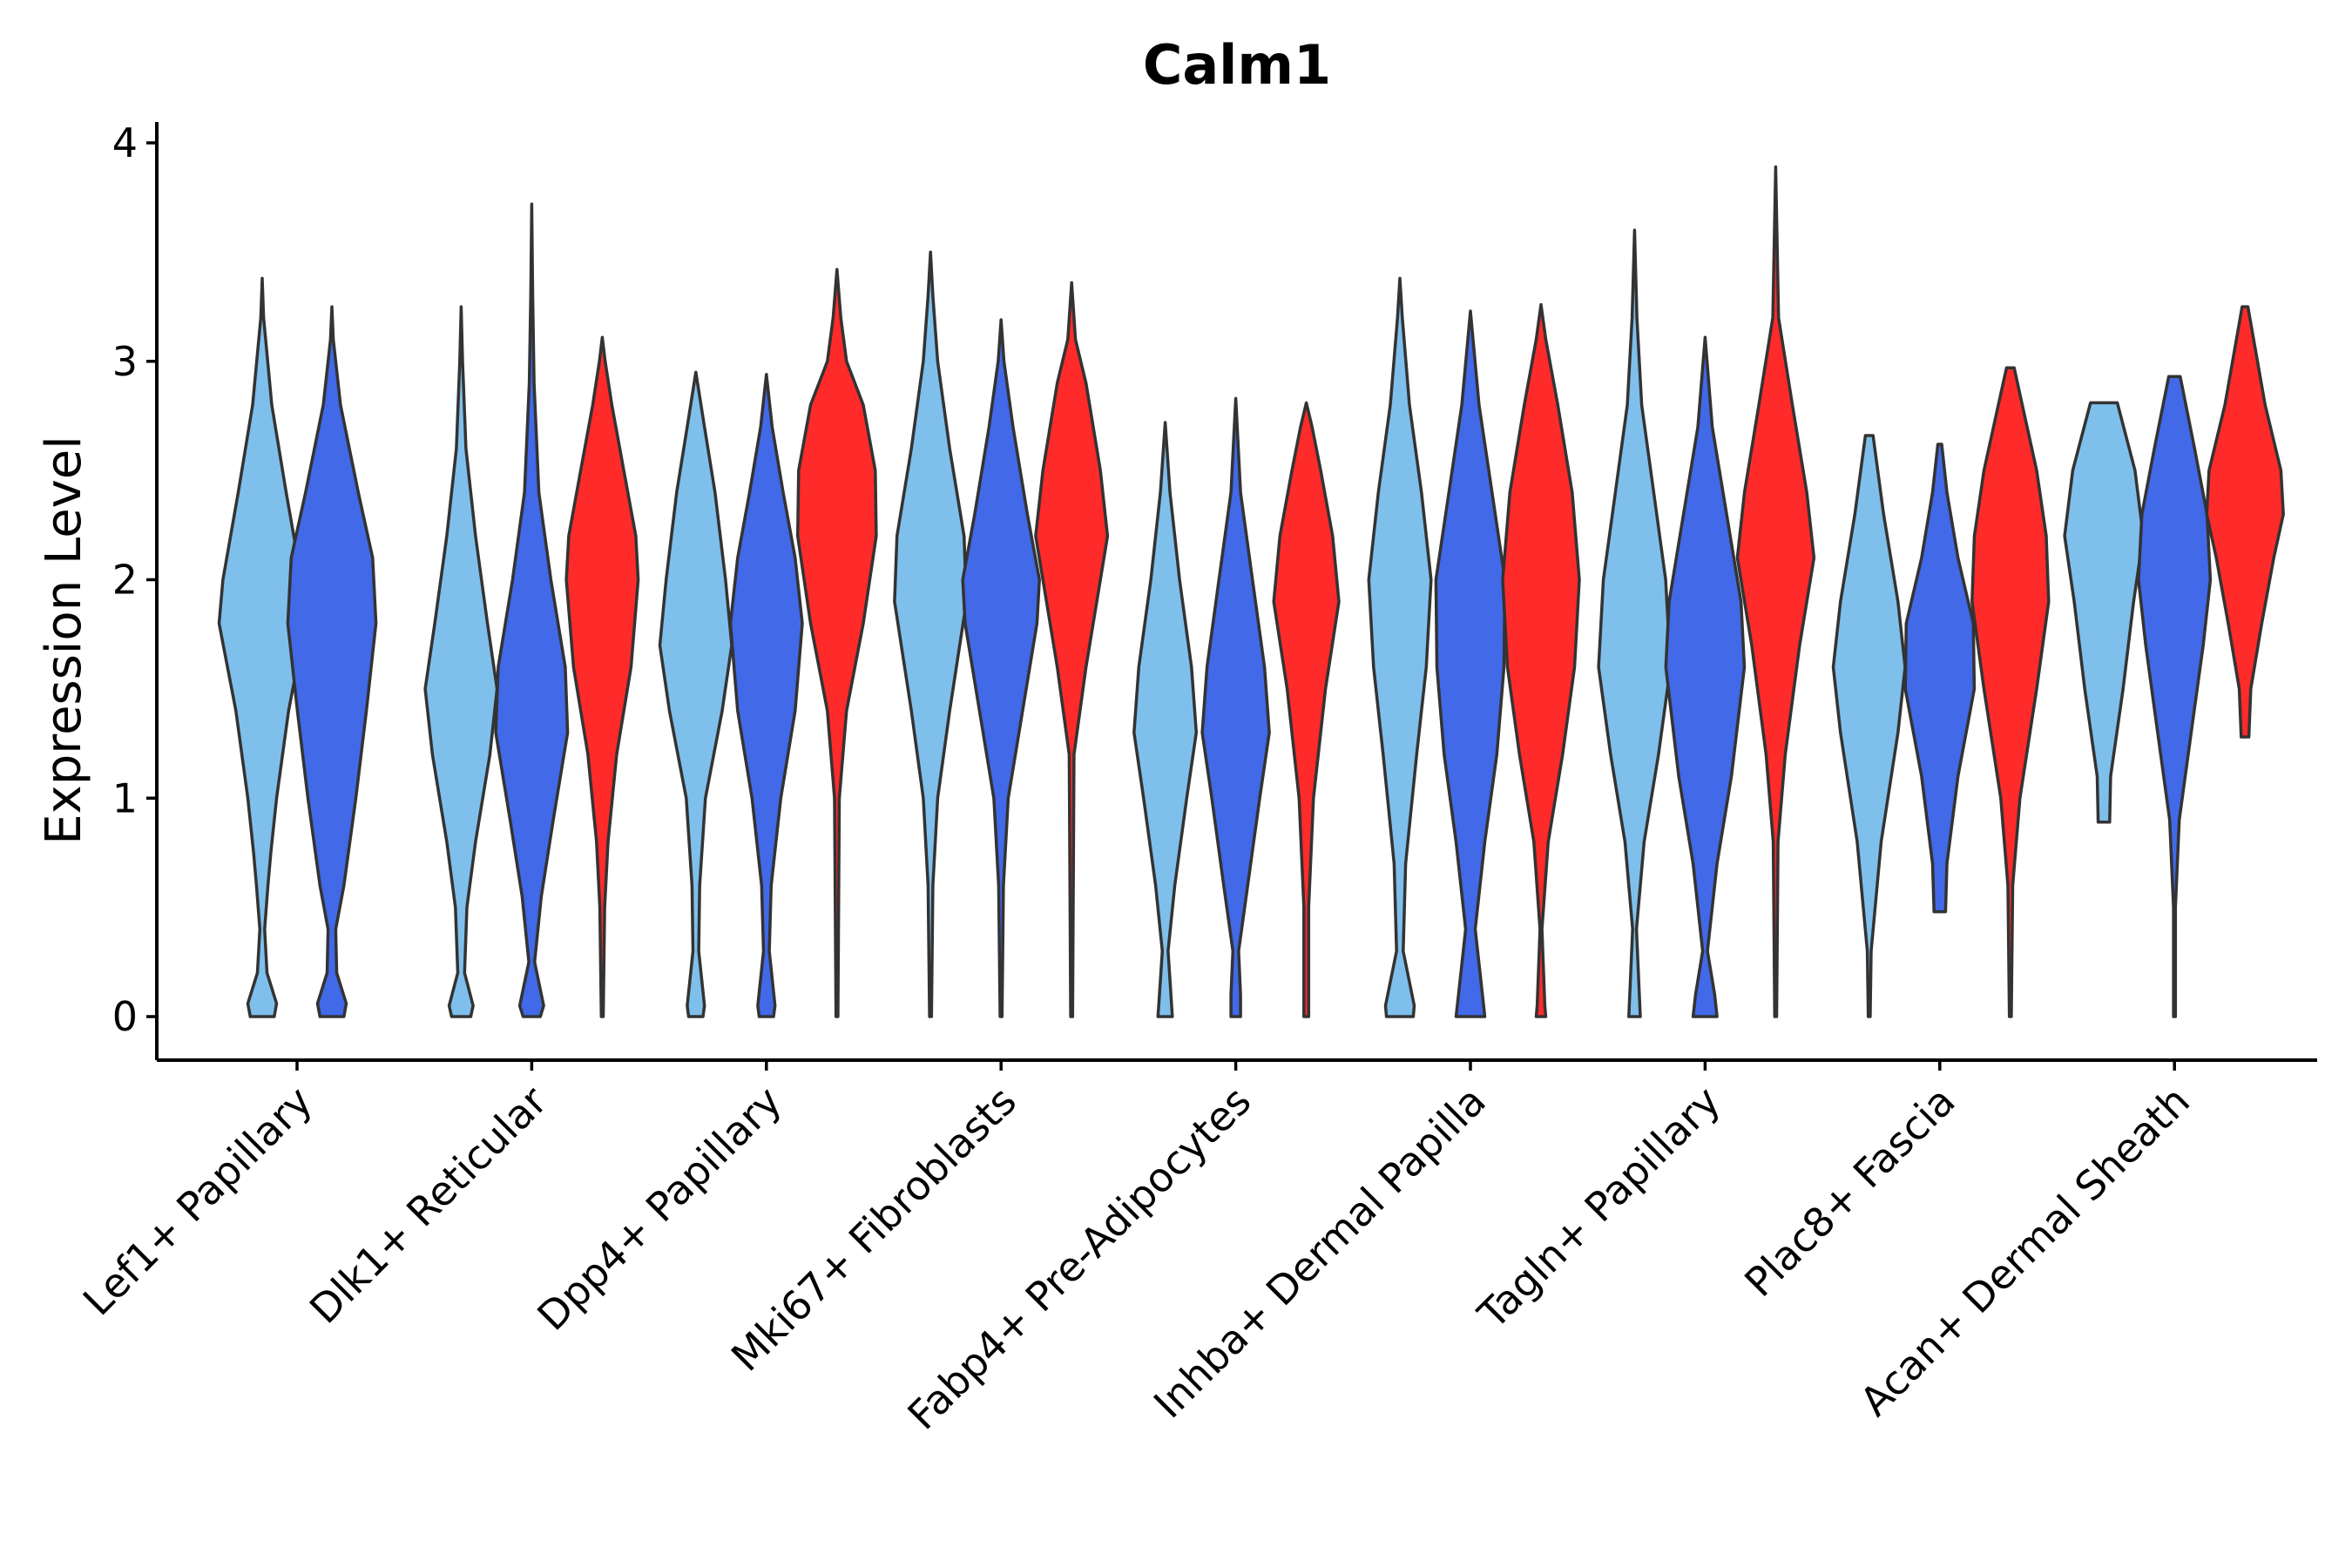  I want to click on y-axis-label: Expression Level, so click(64, 640).